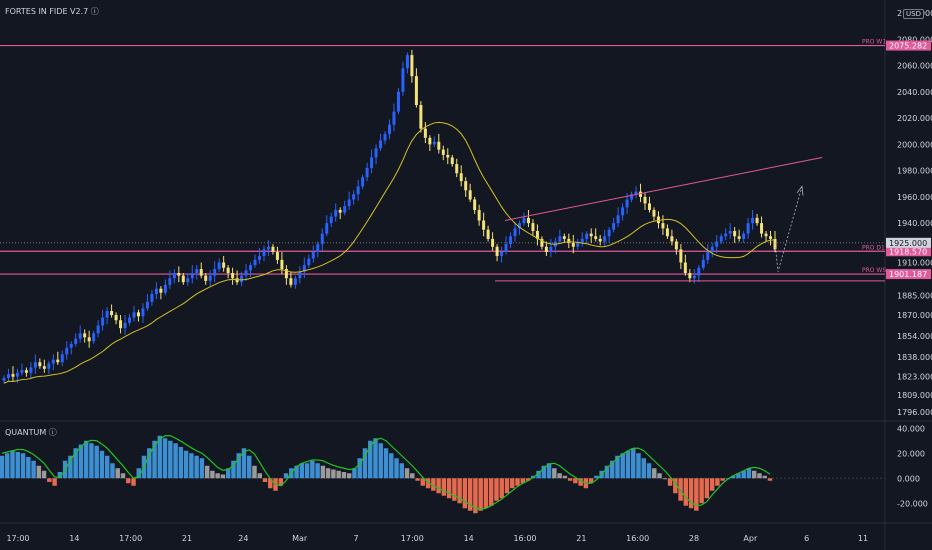  I want to click on level-label: PRO W1, so click(874, 42).